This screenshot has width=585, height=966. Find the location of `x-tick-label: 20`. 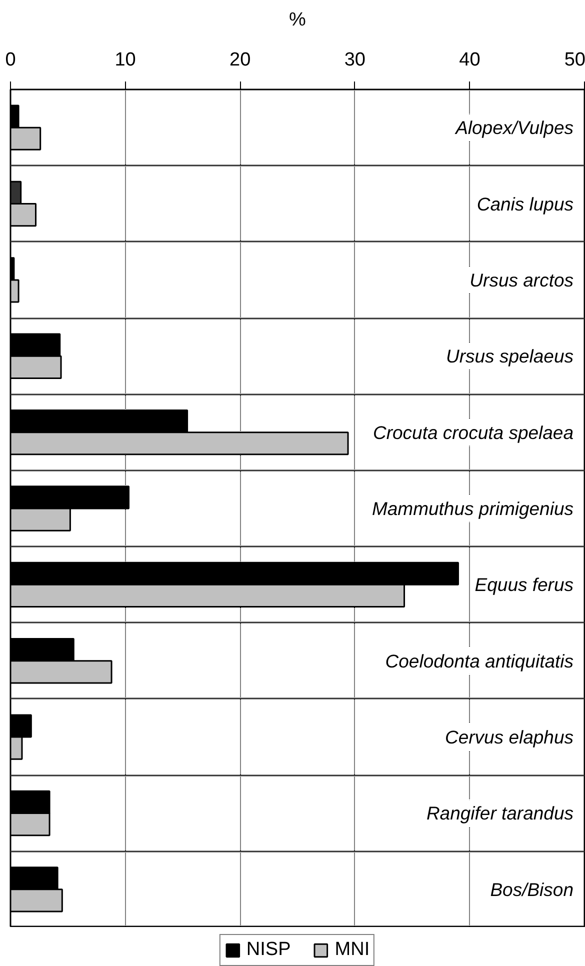

x-tick-label: 20 is located at coordinates (240, 60).